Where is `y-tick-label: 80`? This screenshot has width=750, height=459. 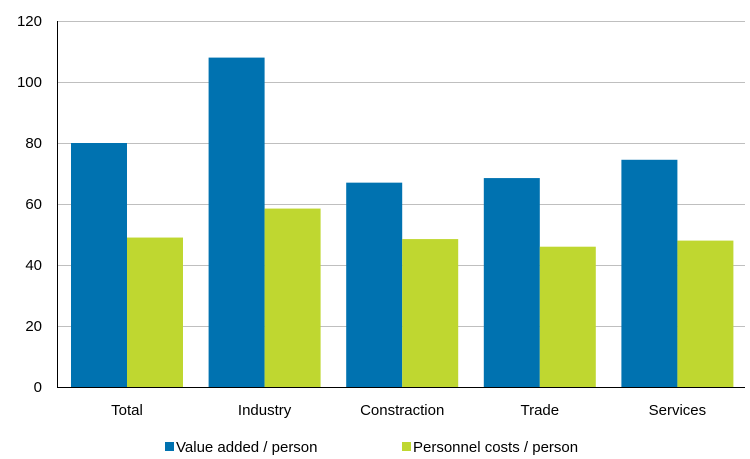
y-tick-label: 80 is located at coordinates (33, 143).